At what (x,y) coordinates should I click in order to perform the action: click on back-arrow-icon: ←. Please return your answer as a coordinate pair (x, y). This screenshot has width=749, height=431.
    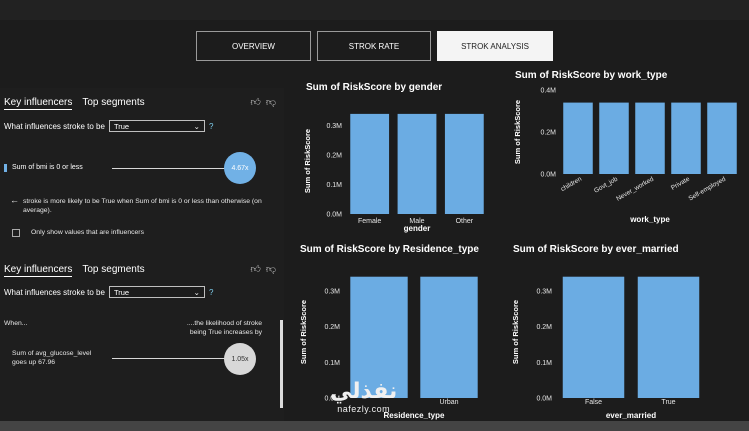
    Looking at the image, I should click on (14, 200).